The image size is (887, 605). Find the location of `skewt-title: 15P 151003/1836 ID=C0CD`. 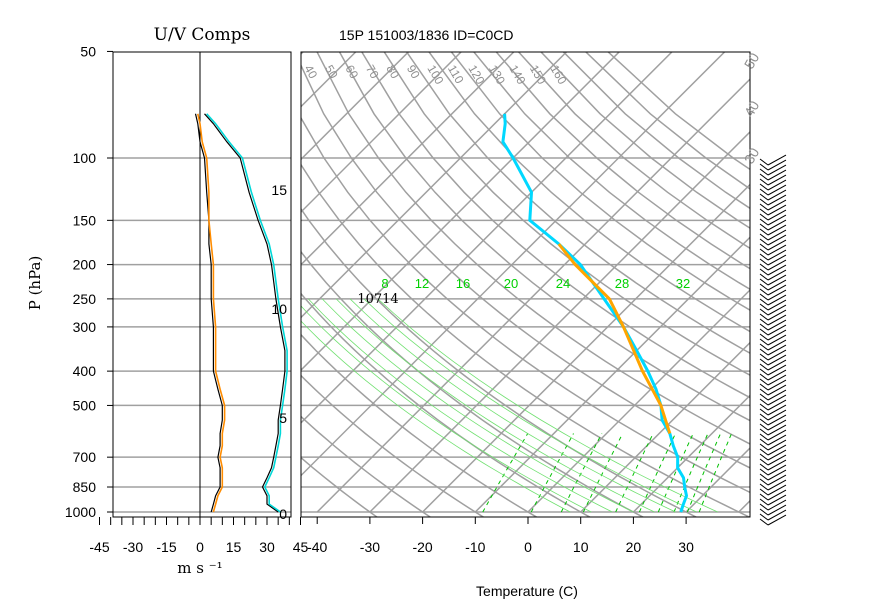

skewt-title: 15P 151003/1836 ID=C0CD is located at coordinates (426, 35).